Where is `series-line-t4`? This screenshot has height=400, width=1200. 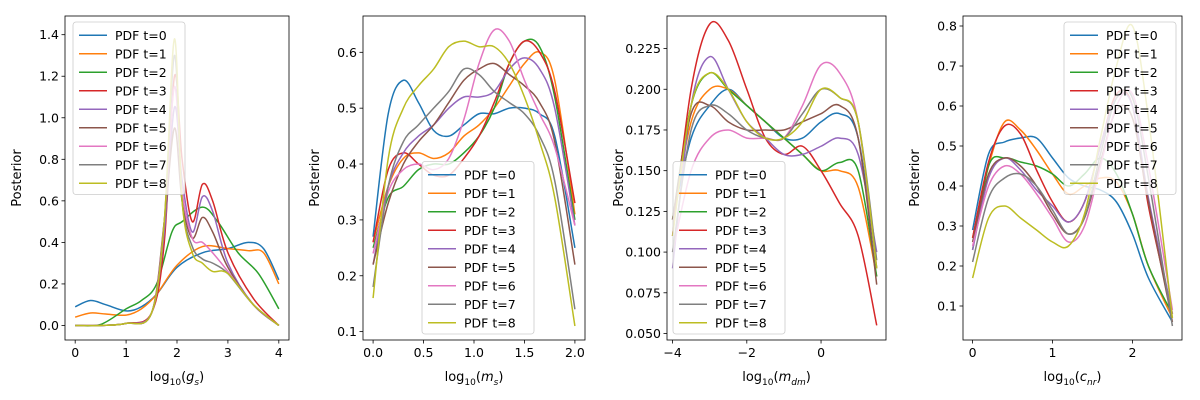 series-line-t4 is located at coordinates (774, 162).